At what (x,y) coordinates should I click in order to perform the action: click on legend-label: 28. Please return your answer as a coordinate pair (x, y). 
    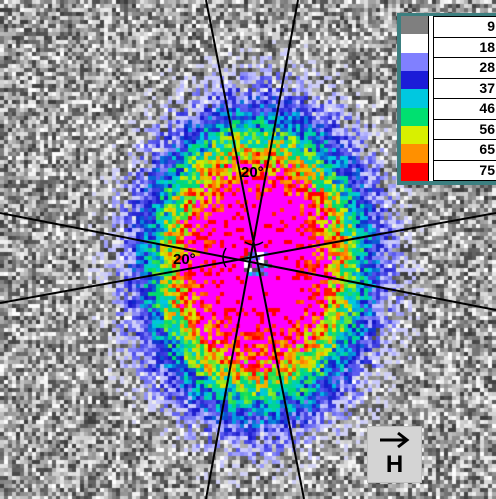
    Looking at the image, I should click on (464, 68).